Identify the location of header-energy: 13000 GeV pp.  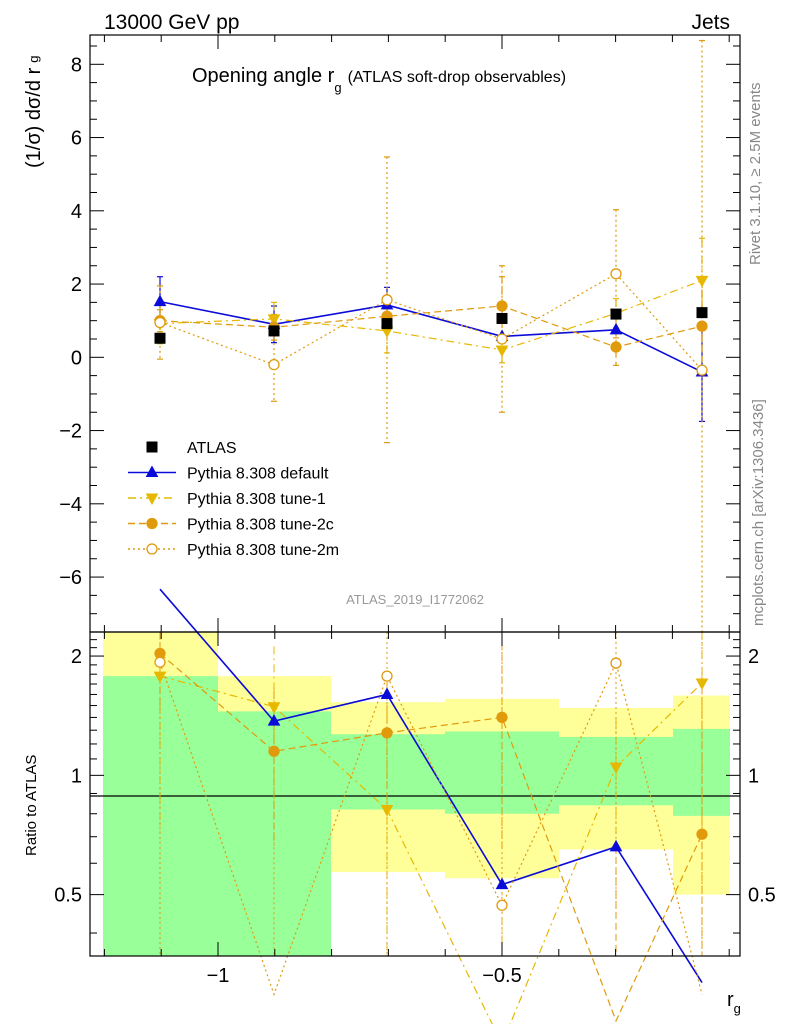
(171, 22).